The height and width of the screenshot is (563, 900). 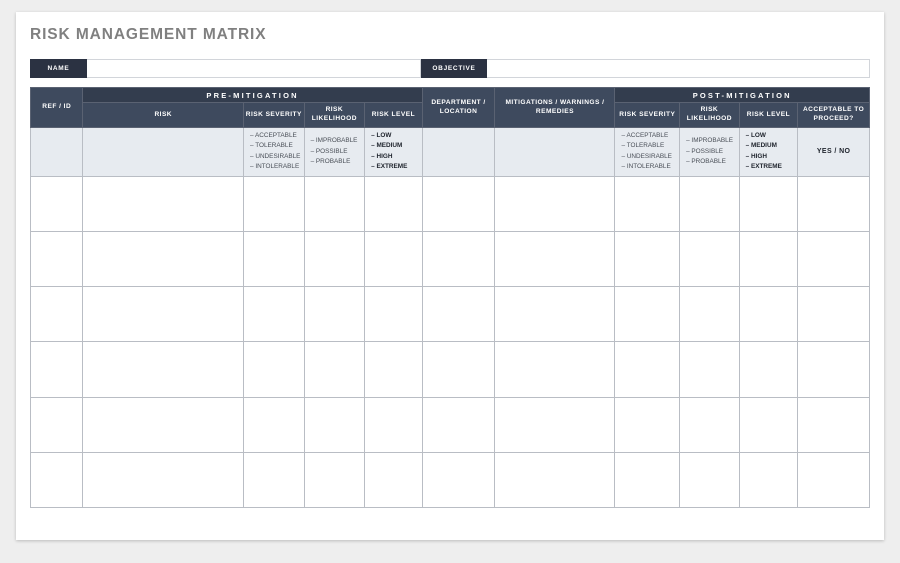 I want to click on key-cell-pre-likelihood: – IMPROBABLE – POSSIBLE – PROBABLE, so click(x=334, y=152).